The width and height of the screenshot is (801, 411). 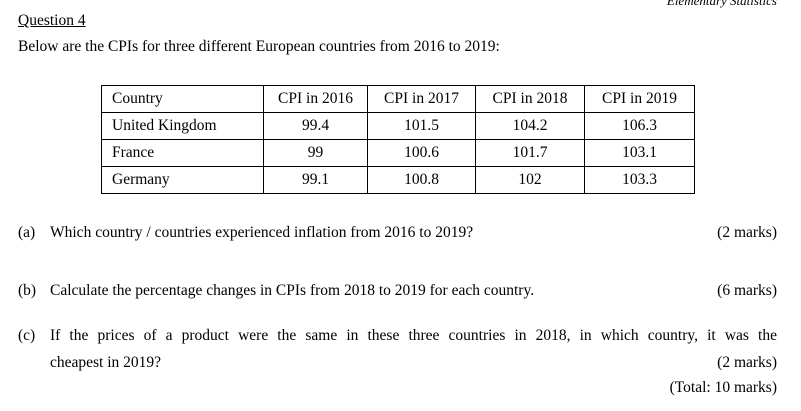 What do you see at coordinates (639, 153) in the screenshot?
I see `cpi-value-cell: 103.1` at bounding box center [639, 153].